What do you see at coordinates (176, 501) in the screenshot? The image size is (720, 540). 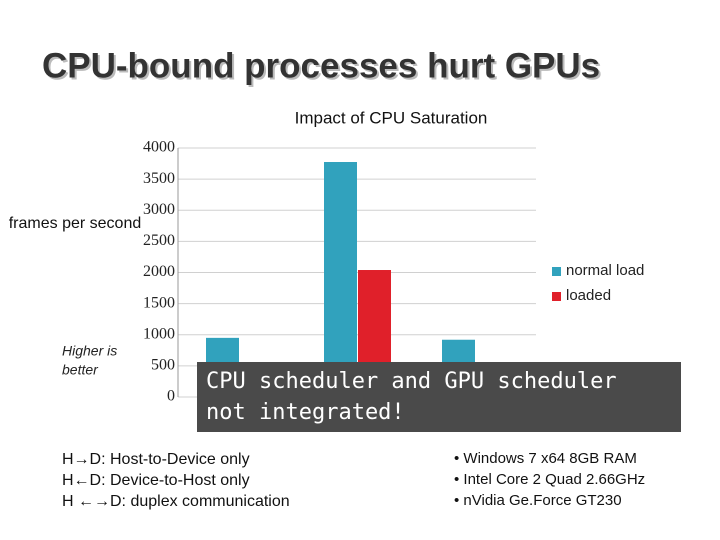 I see `note: H ←→D: duplex communication` at bounding box center [176, 501].